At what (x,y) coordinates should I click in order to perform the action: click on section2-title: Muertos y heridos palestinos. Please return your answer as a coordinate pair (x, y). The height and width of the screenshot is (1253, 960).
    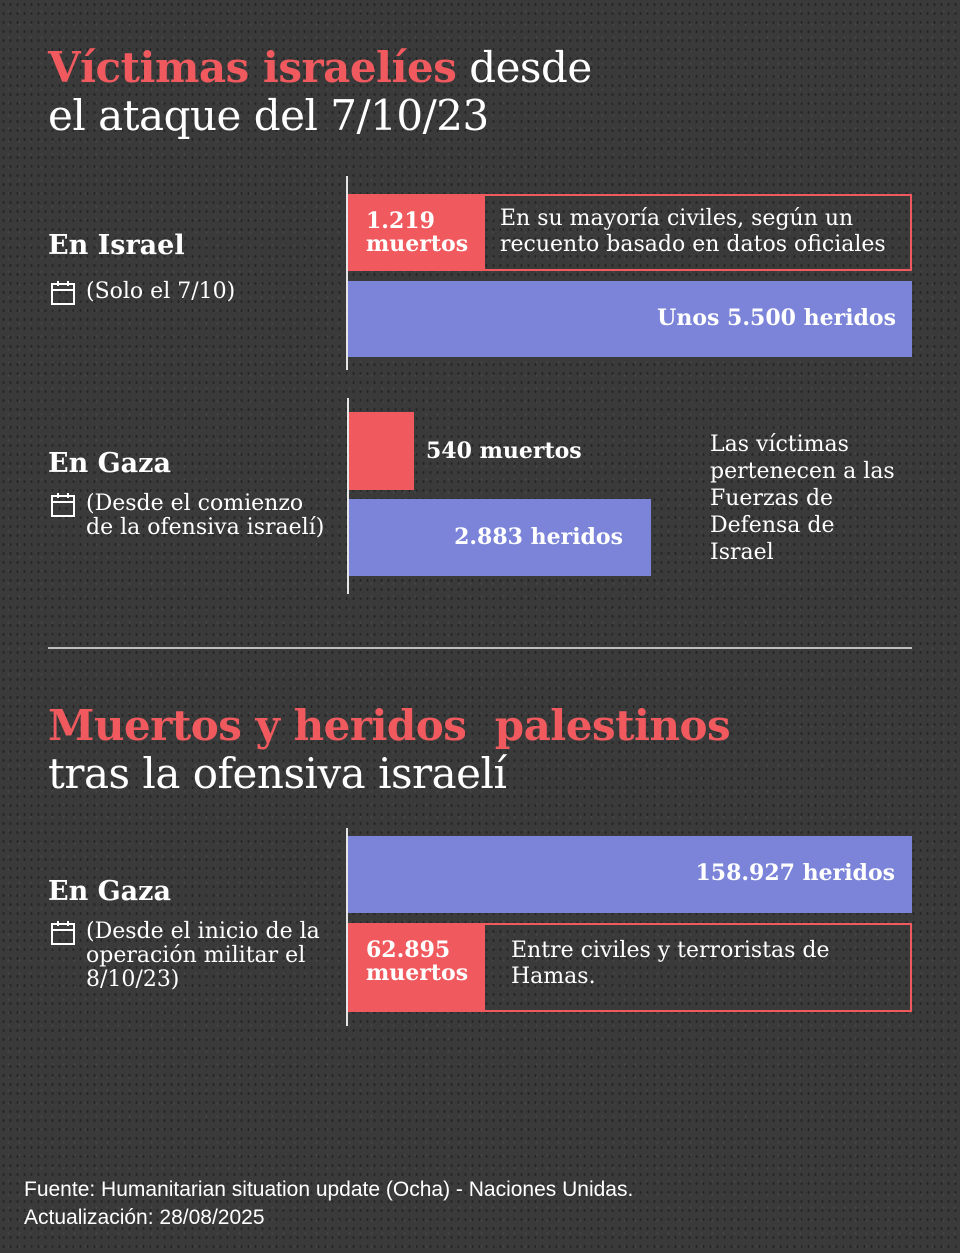
    Looking at the image, I should click on (389, 725).